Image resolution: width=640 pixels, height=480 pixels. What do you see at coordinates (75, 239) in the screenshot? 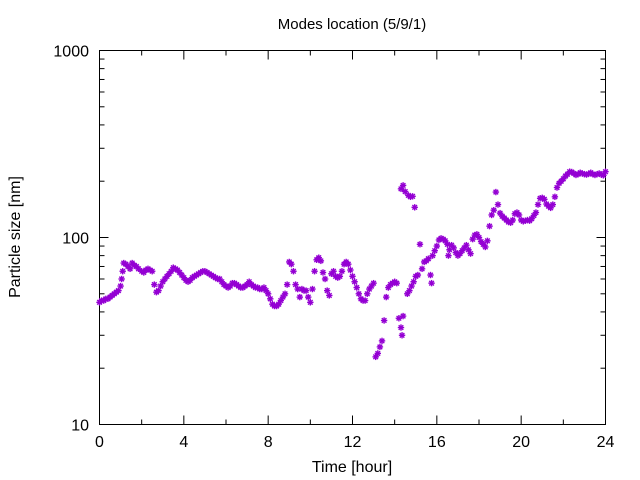
I see `y-tick-label: 100` at bounding box center [75, 239].